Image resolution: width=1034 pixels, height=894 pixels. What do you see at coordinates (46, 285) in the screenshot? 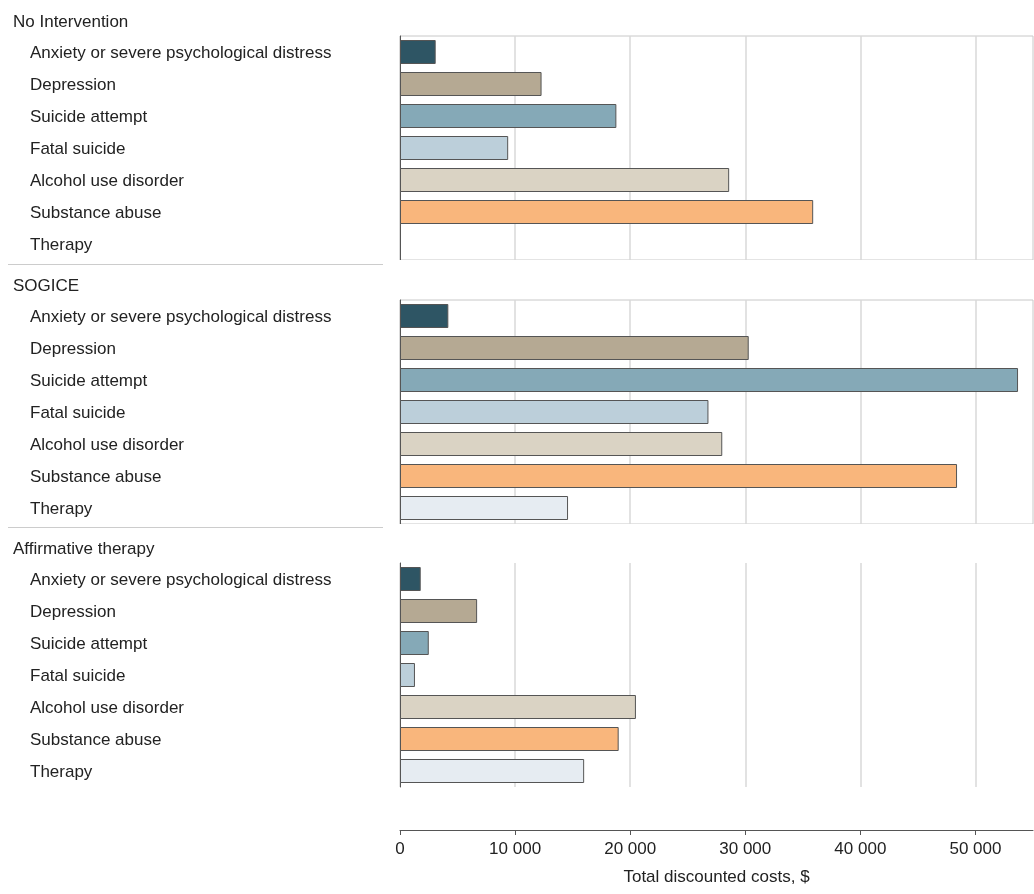
I see `text: SOGICE` at bounding box center [46, 285].